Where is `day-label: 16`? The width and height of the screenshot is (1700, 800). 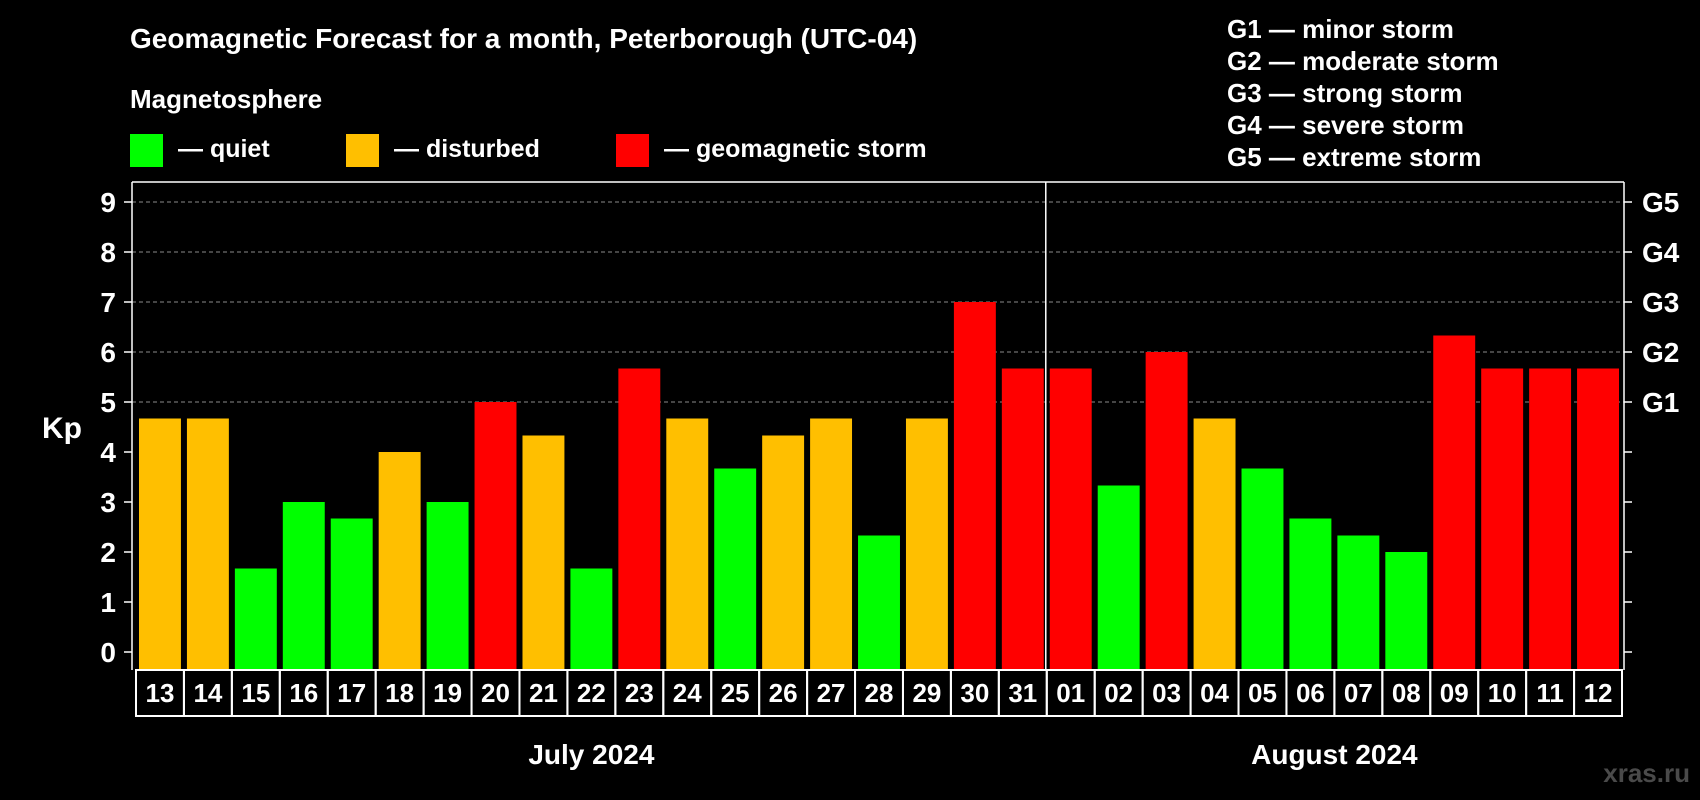
day-label: 16 is located at coordinates (303, 693).